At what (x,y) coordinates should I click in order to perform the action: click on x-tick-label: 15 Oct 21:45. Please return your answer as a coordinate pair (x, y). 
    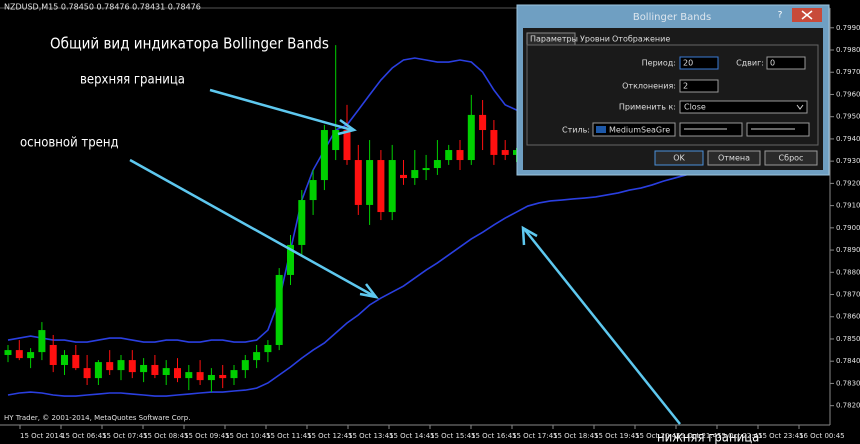
    Looking at the image, I should click on (699, 436).